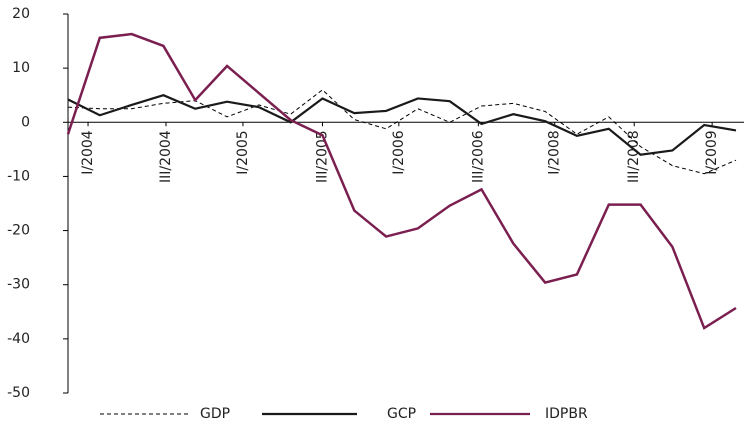  I want to click on y-tick-label: -30, so click(18, 285).